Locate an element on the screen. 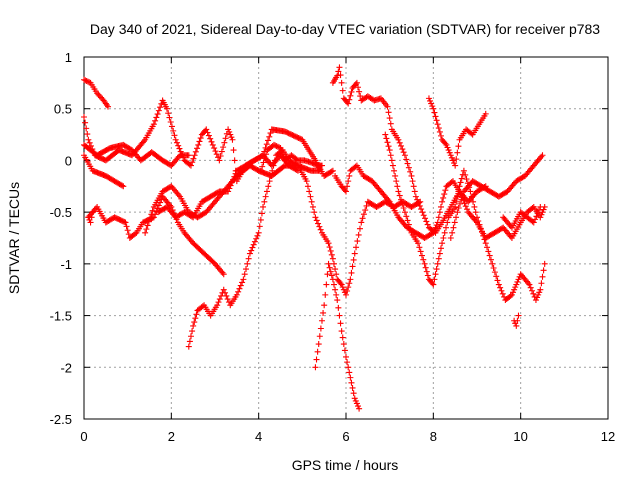 This screenshot has width=640, height=480. y-tick-label: 0 is located at coordinates (68, 160).